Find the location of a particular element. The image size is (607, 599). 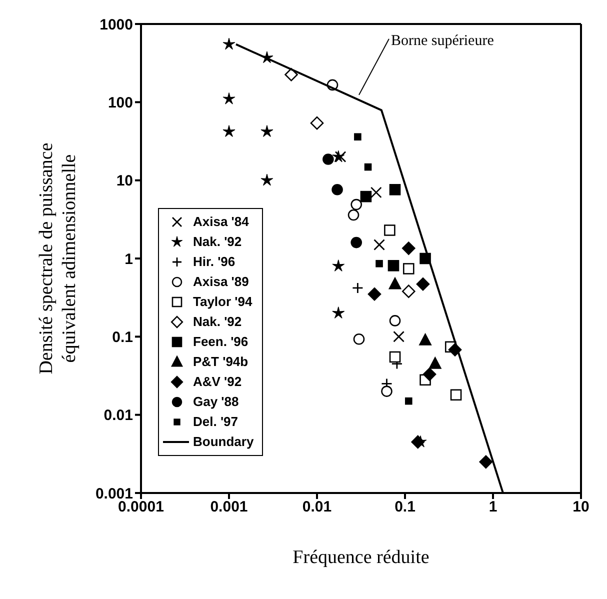

x-tick-label: 0.001 is located at coordinates (229, 507).